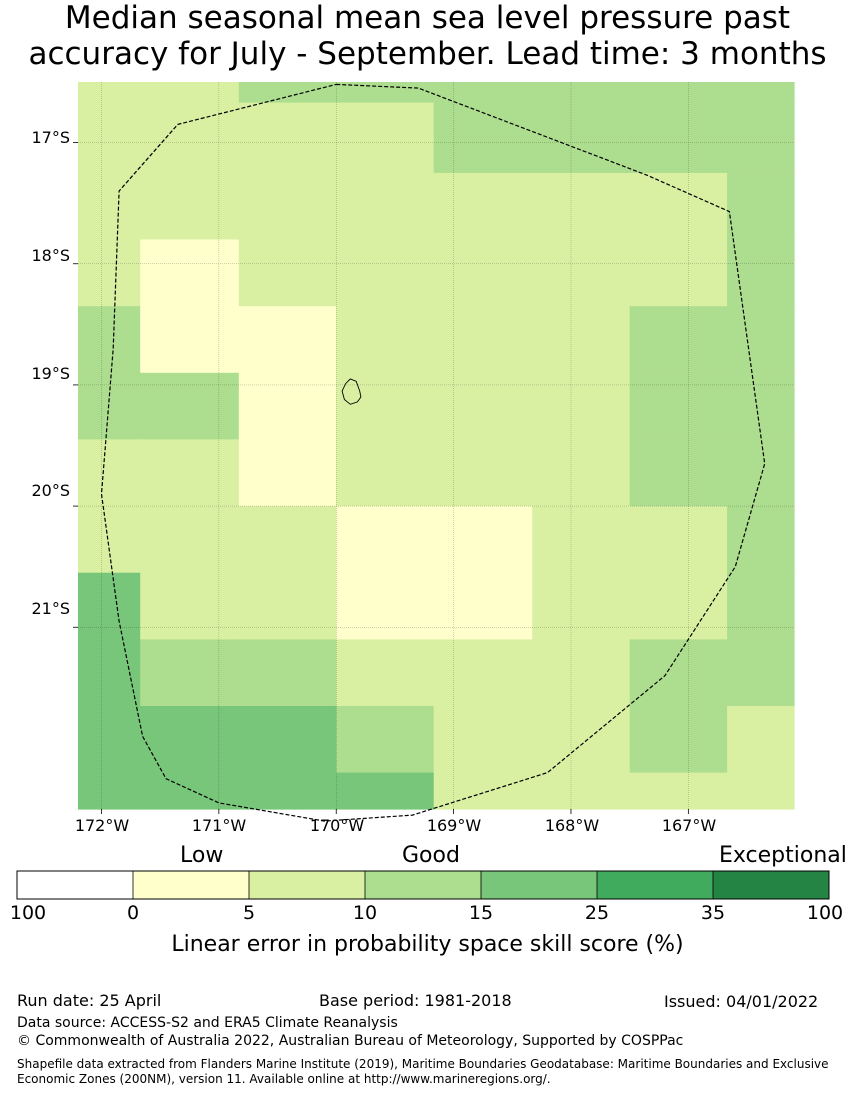 This screenshot has height=1095, width=855. What do you see at coordinates (713, 913) in the screenshot?
I see `colorbar-tick: 35` at bounding box center [713, 913].